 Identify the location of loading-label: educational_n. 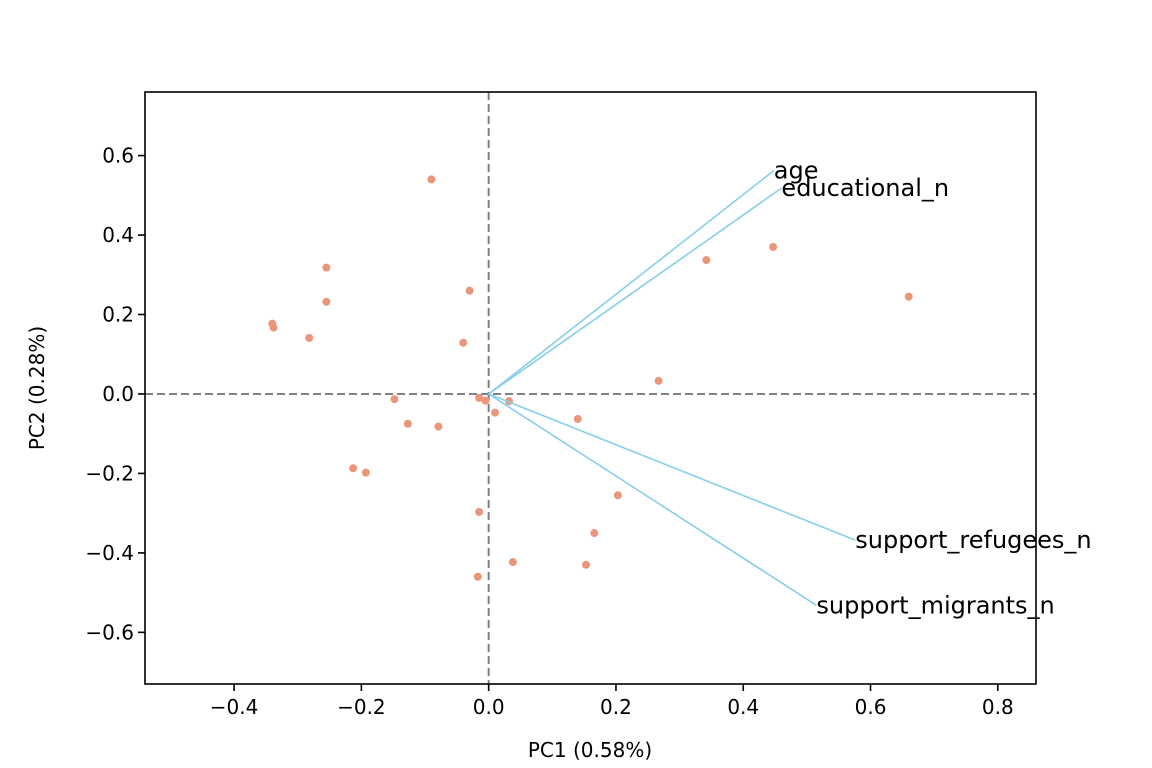
(865, 188).